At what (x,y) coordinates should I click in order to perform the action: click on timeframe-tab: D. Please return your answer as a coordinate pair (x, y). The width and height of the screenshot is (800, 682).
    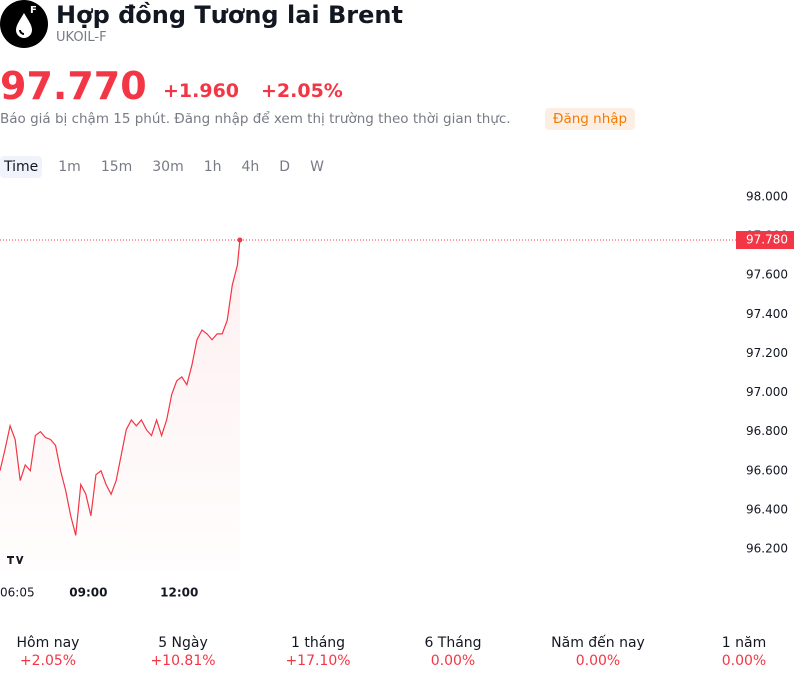
    Looking at the image, I should click on (285, 167).